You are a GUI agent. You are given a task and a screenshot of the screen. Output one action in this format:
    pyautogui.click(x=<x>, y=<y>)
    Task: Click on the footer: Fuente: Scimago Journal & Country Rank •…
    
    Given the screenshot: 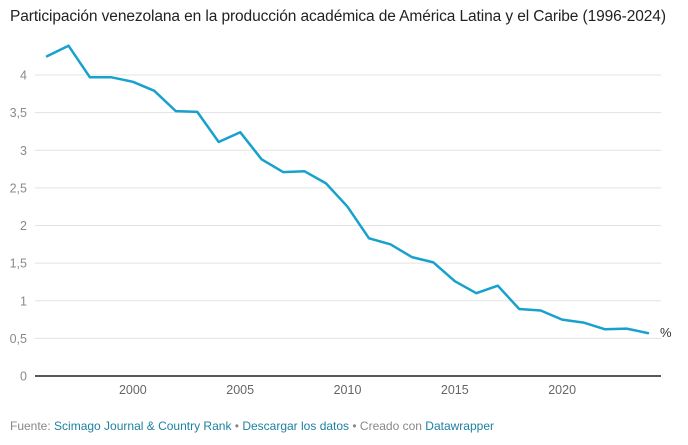 What is the action you would take?
    pyautogui.click(x=252, y=426)
    